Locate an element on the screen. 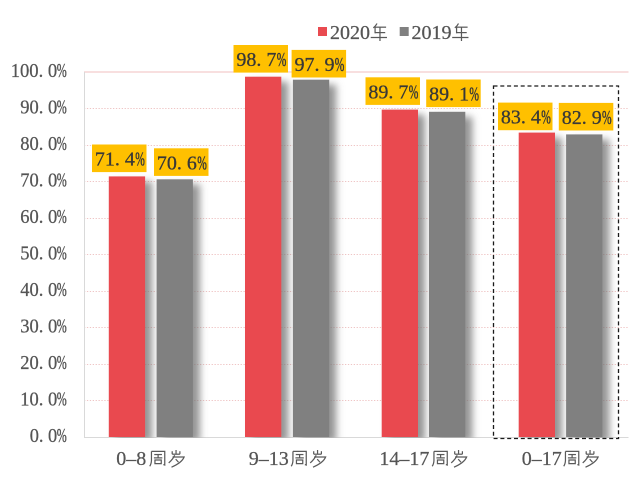 The width and height of the screenshot is (641, 499). svg-text: 0–17 is located at coordinates (542, 459).